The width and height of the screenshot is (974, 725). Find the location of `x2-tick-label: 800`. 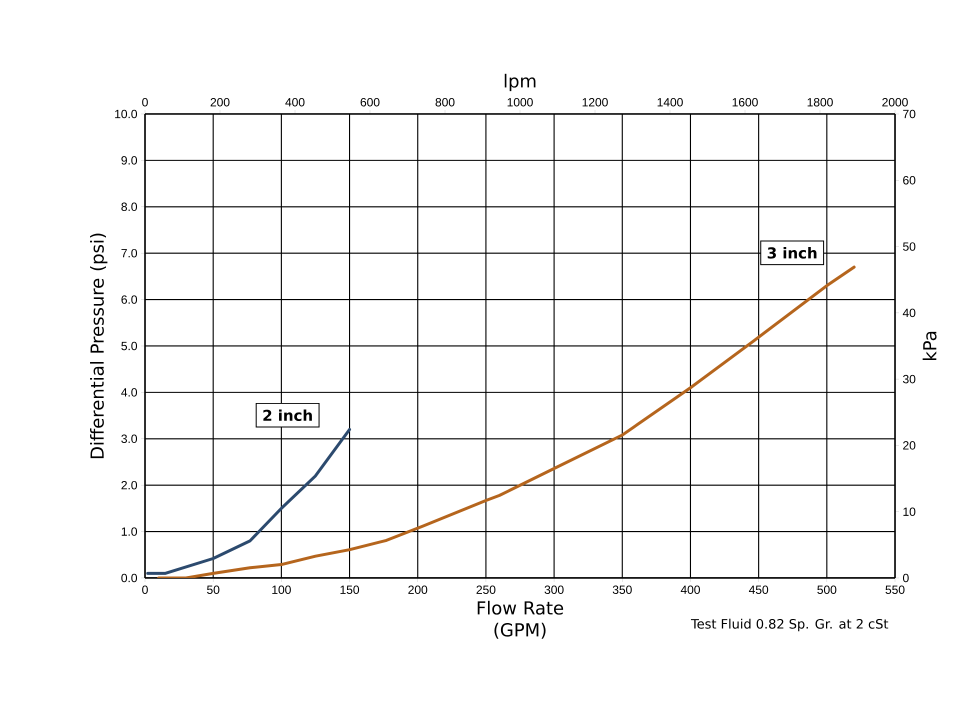

x2-tick-label: 800 is located at coordinates (445, 102).